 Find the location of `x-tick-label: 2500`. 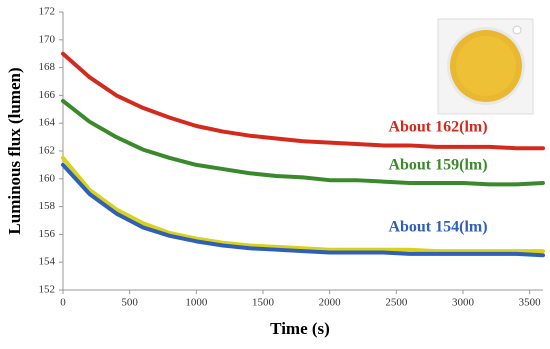

x-tick-label: 2500 is located at coordinates (396, 303).